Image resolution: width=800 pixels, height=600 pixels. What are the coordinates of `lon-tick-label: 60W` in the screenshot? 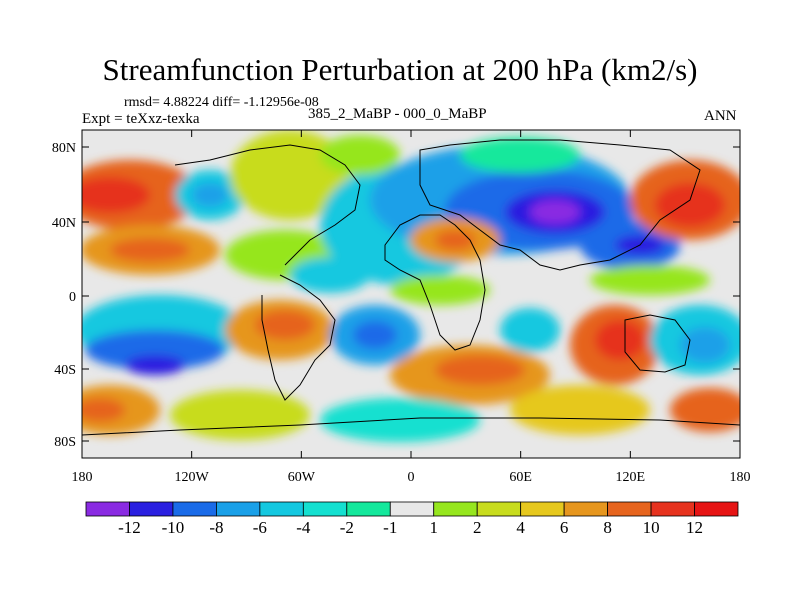 It's located at (302, 477).